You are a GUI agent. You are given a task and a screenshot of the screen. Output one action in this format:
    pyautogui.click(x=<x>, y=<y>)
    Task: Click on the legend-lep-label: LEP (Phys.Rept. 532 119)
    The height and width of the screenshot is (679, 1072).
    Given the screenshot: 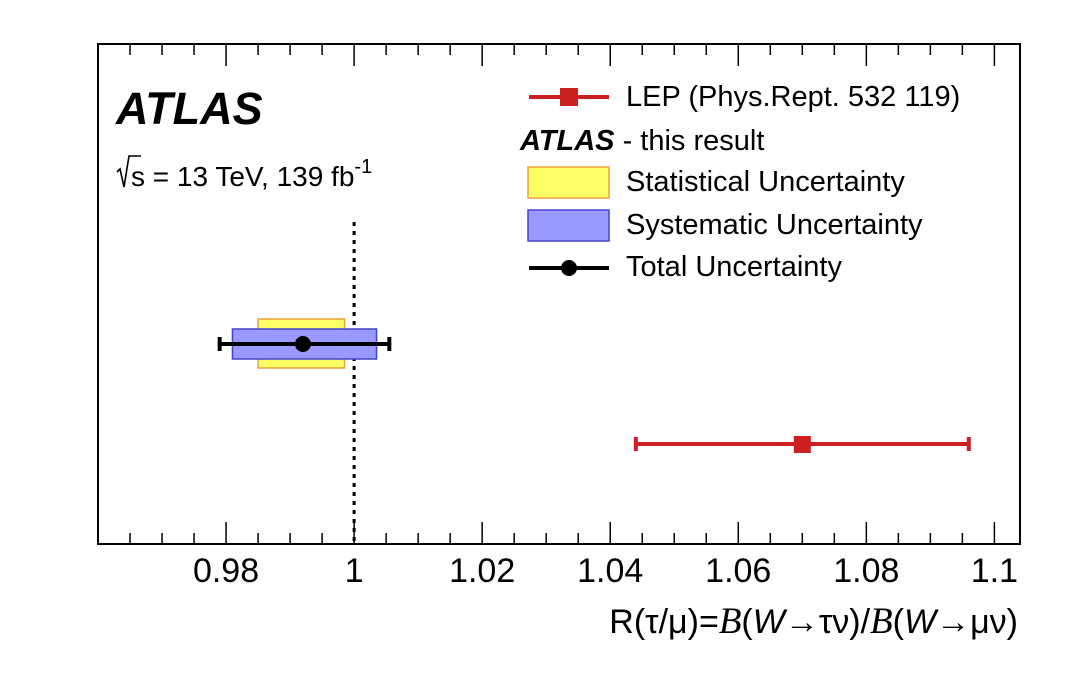 What is the action you would take?
    pyautogui.click(x=793, y=97)
    